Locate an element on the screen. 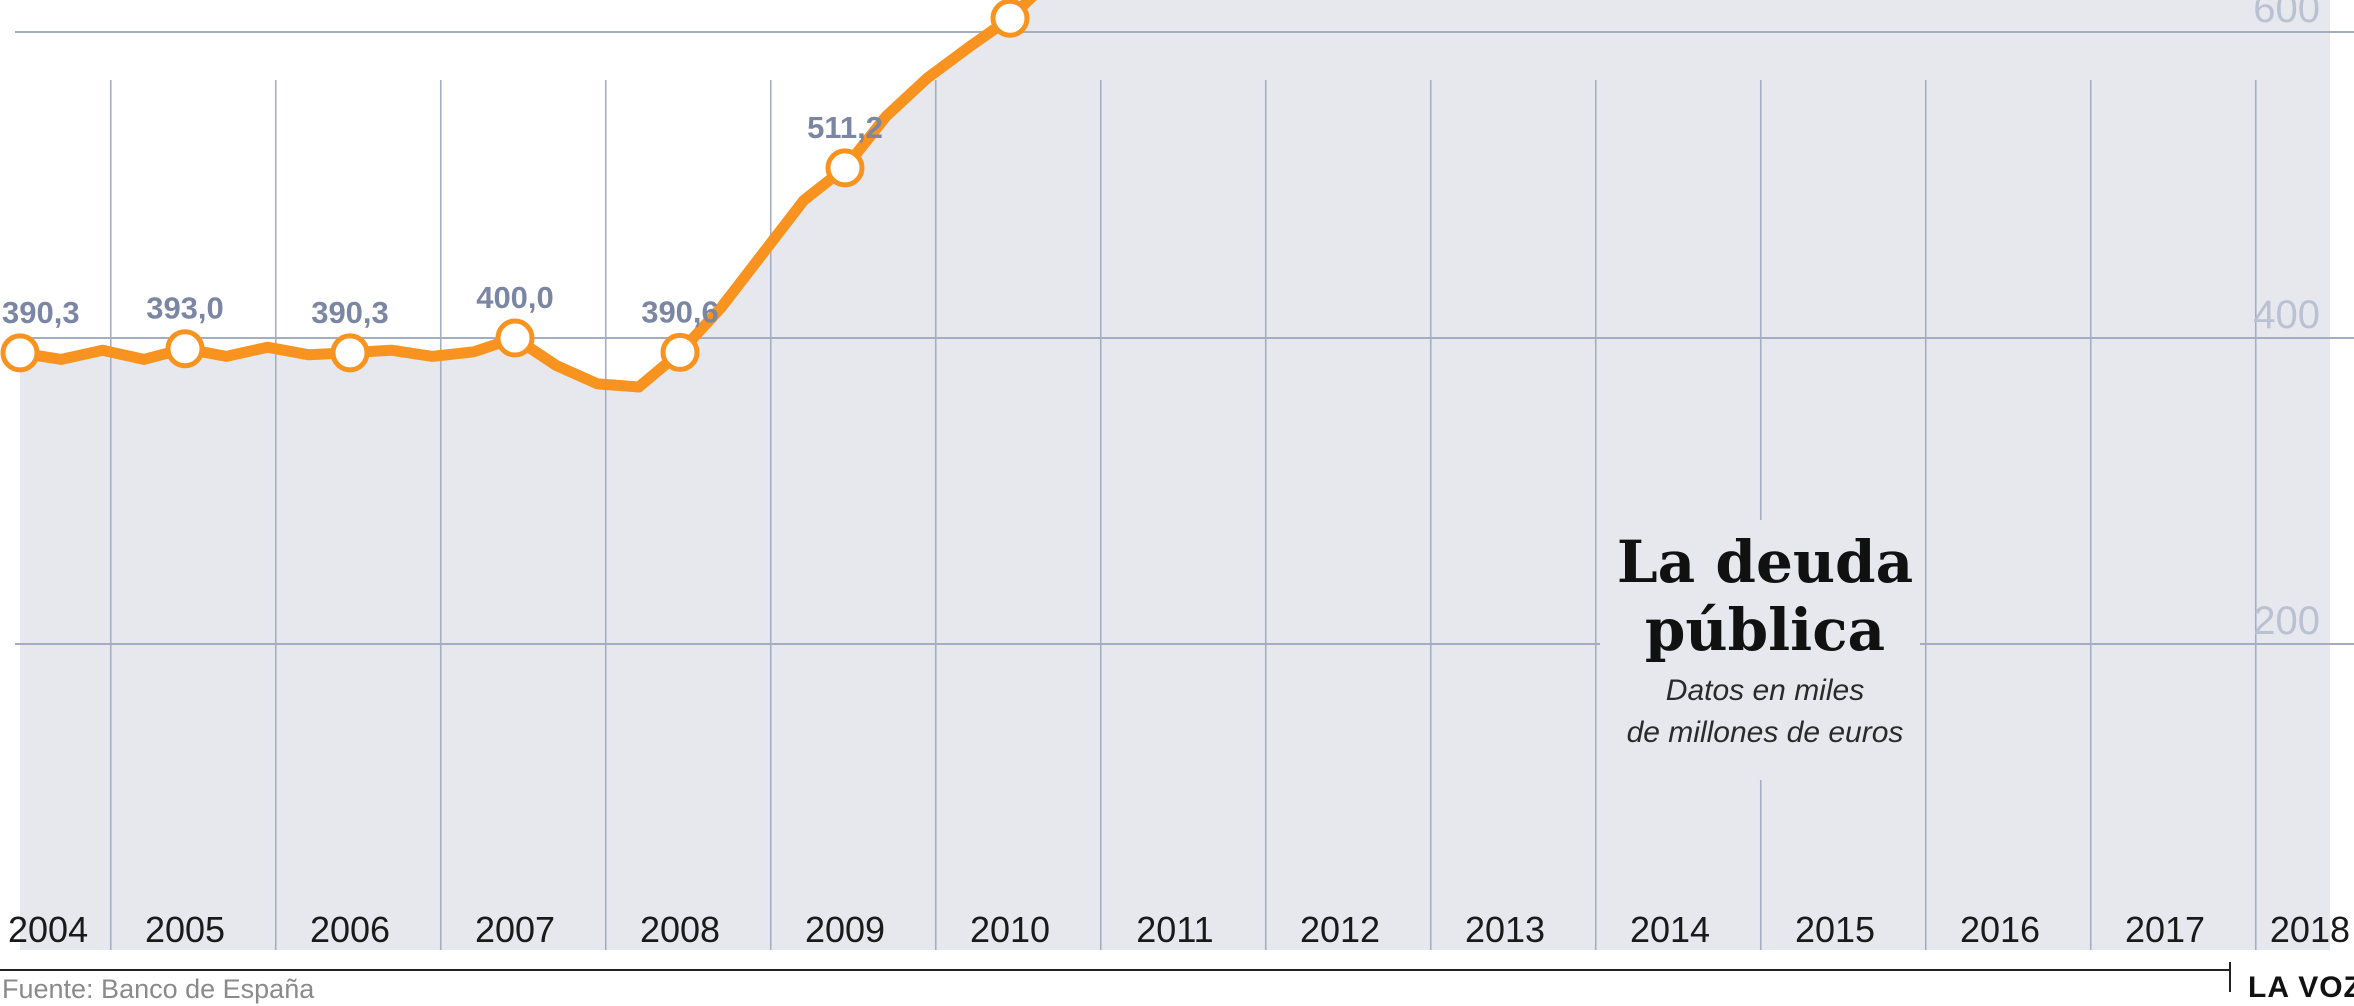 Image resolution: width=2354 pixels, height=1006 pixels. data-label: 393,0 is located at coordinates (185, 308).